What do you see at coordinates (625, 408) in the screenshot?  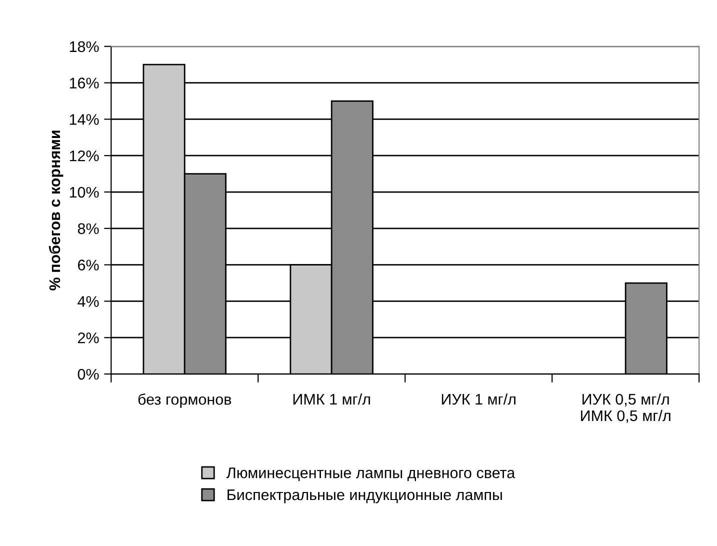 I see `x-tick-label: ИУК 0,5 мг/л ИМК 0,5 мг/л` at bounding box center [625, 408].